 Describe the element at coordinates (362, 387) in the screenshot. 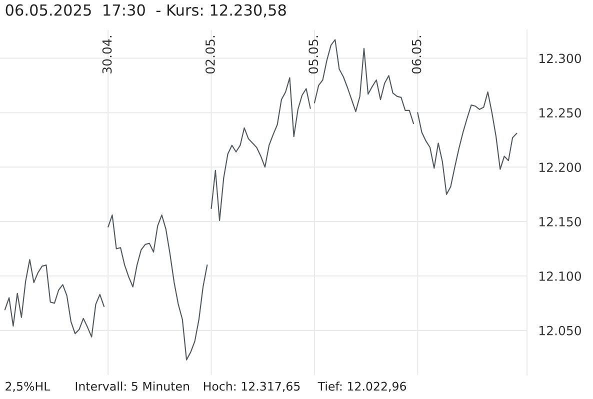

I see `text: Tief: 12.022,96` at that location.